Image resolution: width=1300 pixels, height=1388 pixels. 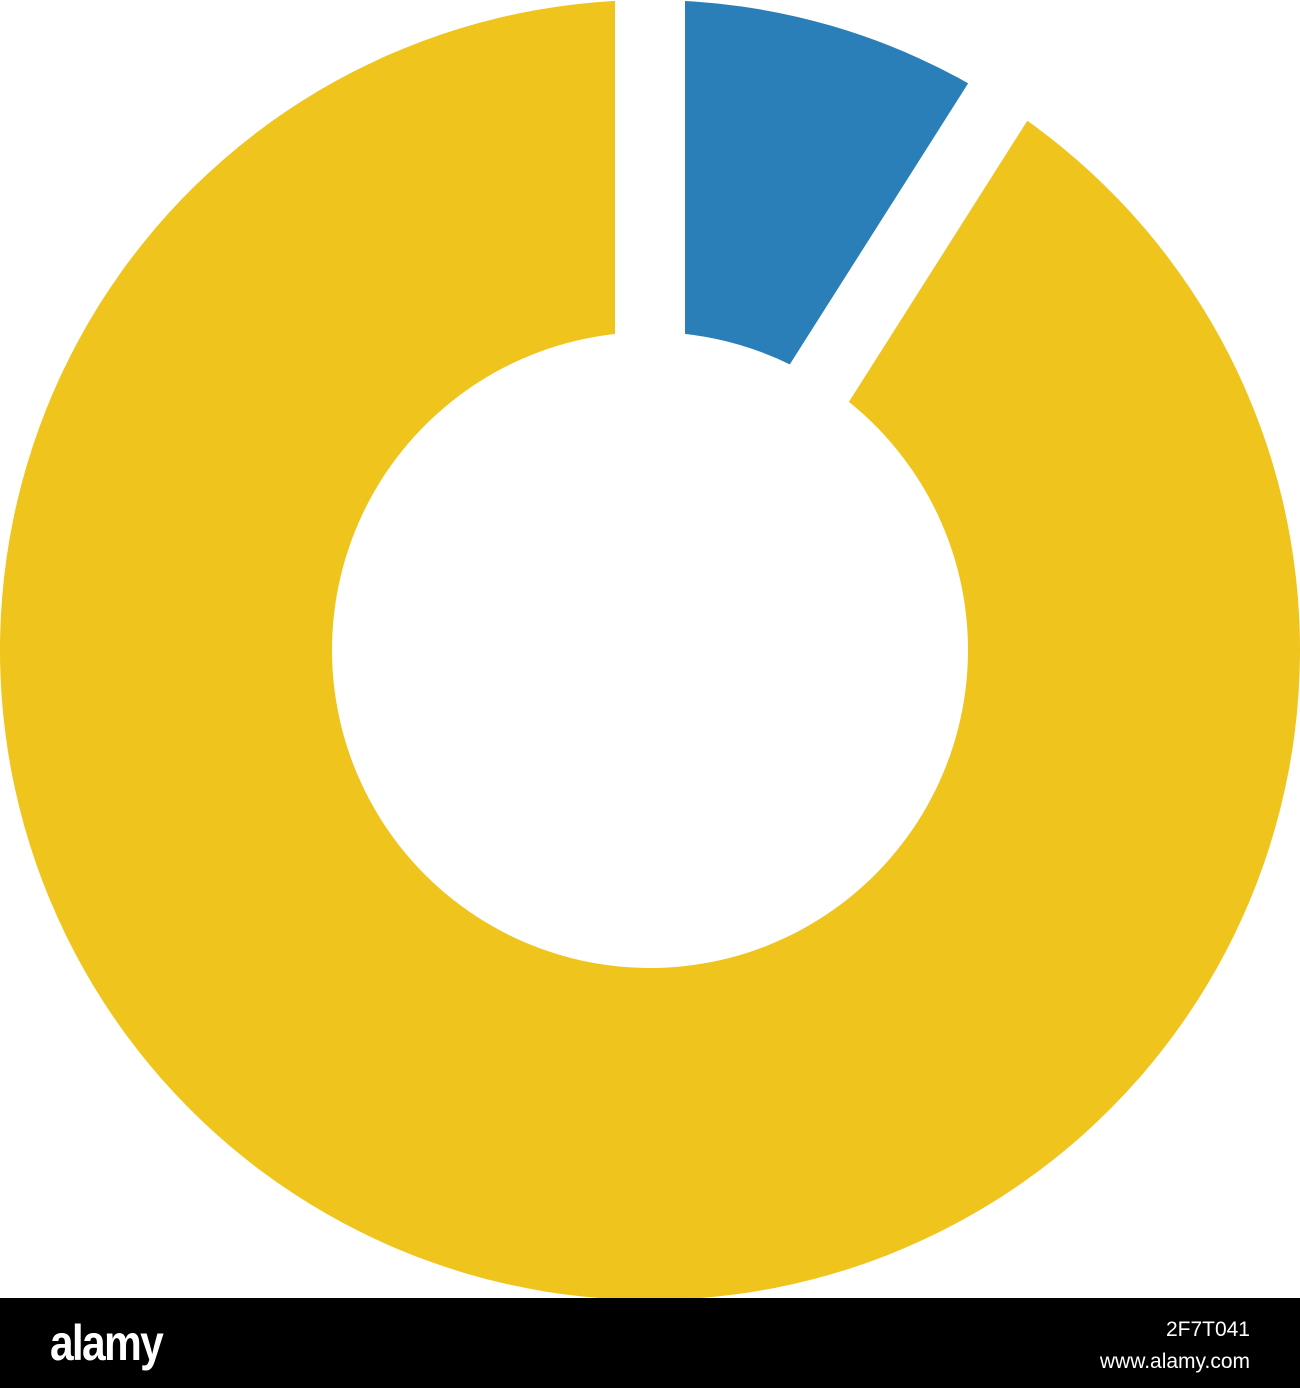 I want to click on image-id: 2F7T041, so click(x=1207, y=1329).